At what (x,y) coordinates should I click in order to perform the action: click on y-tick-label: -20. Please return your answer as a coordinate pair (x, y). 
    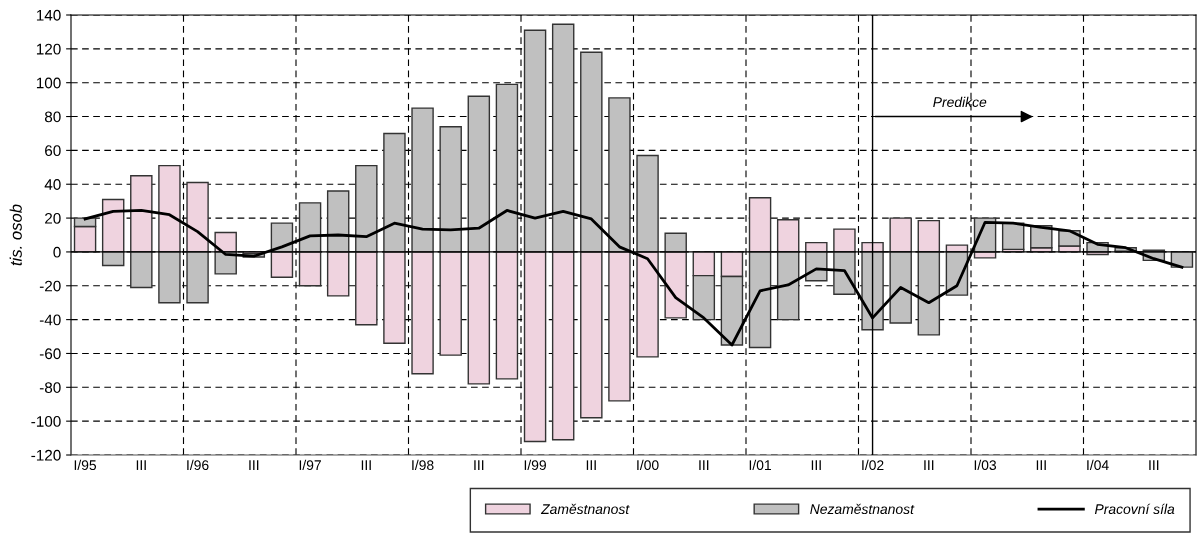
    Looking at the image, I should click on (50, 286).